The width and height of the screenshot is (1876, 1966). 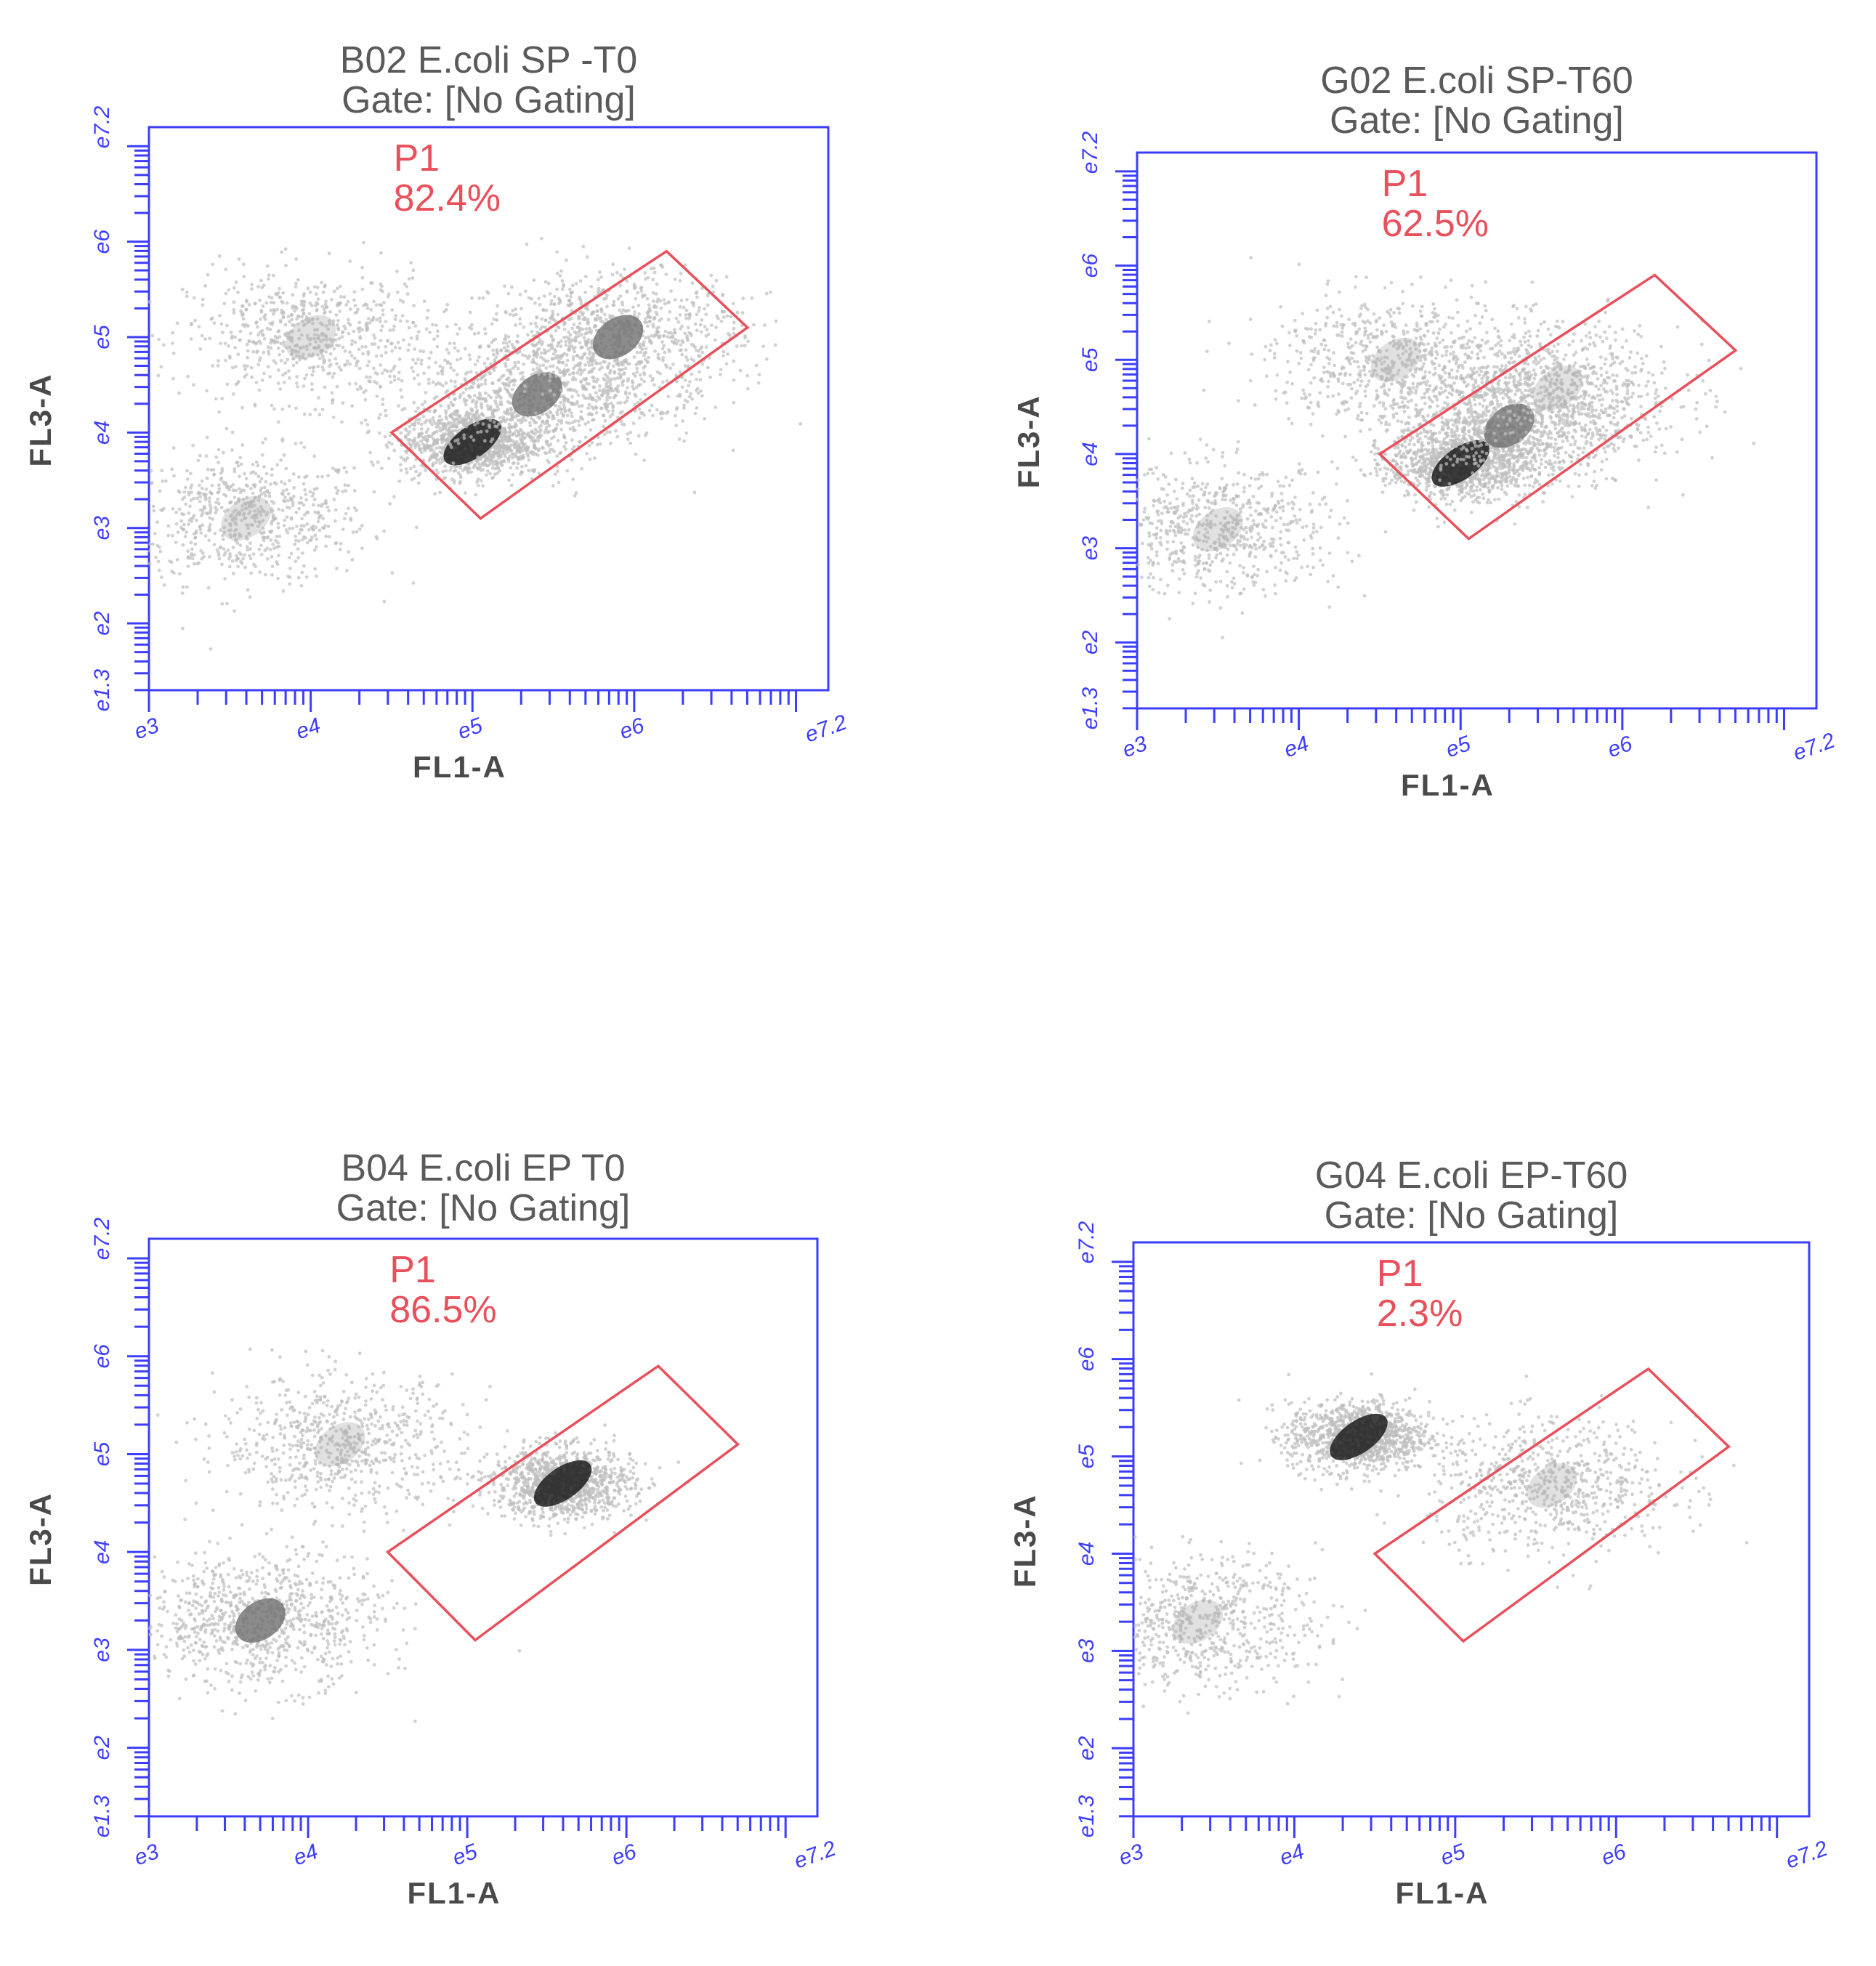 I want to click on chart-title: B04 E.coli EP T0, so click(x=483, y=1168).